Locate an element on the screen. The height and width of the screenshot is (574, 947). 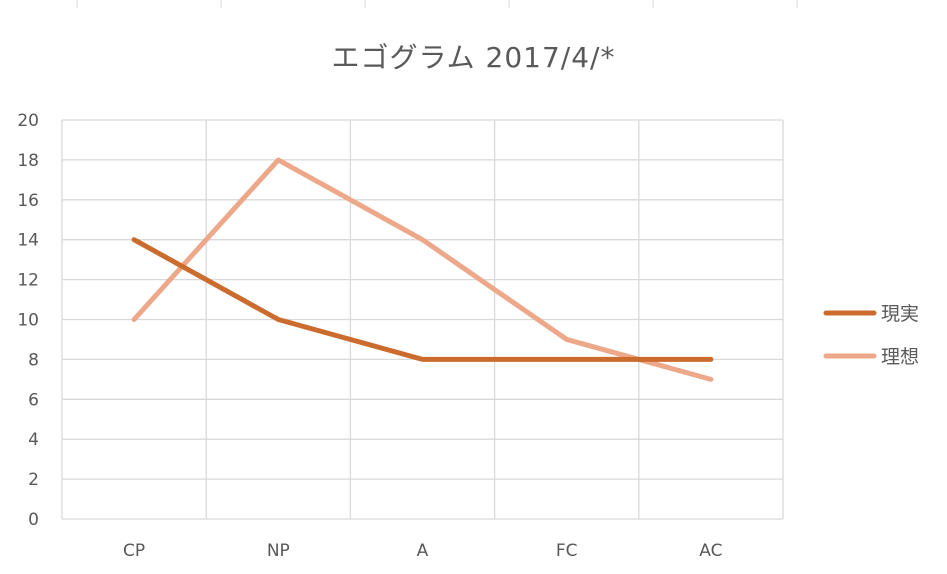
x-tick-label: FC is located at coordinates (567, 551).